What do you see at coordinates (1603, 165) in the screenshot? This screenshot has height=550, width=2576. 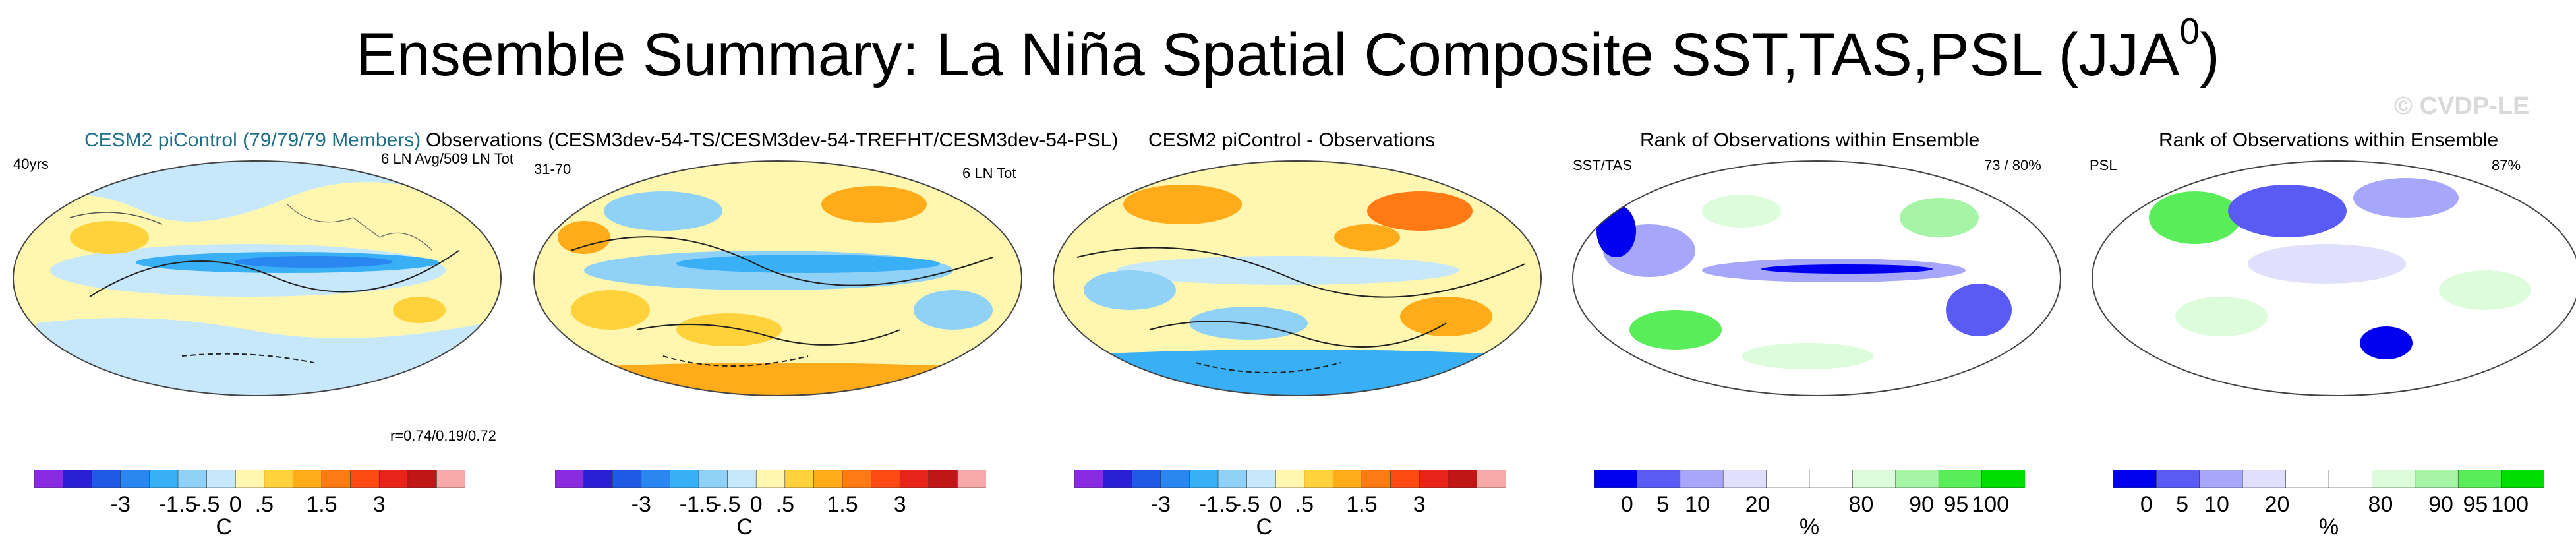 I see `panel4-variable-label: SST/TAS` at bounding box center [1603, 165].